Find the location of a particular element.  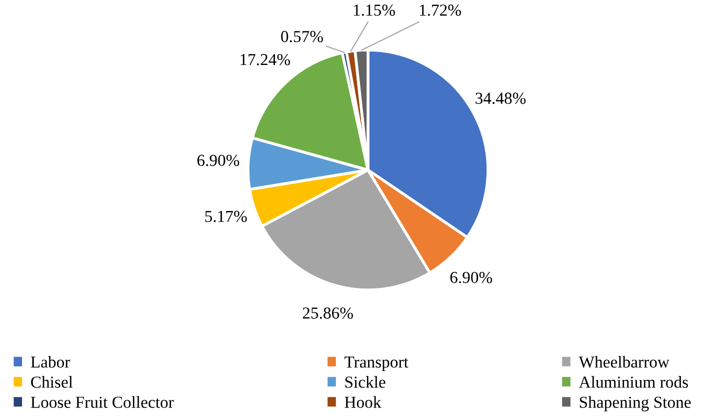

legend-label: Transport is located at coordinates (376, 364).